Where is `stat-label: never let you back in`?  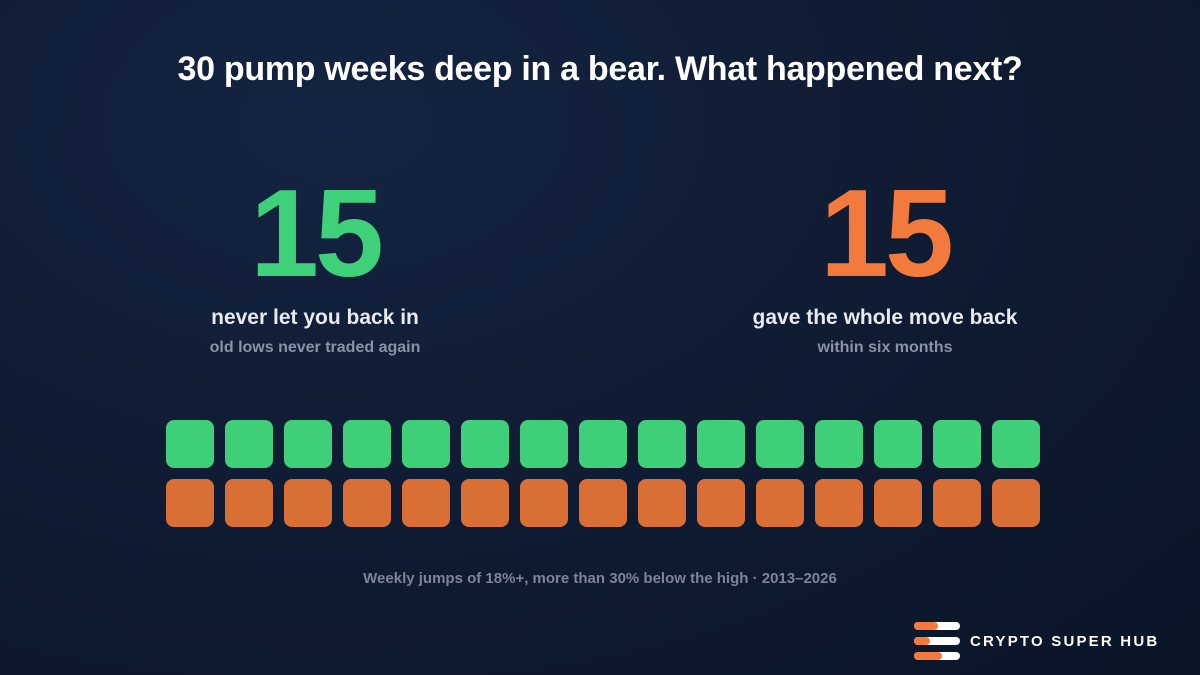
stat-label: never let you back in is located at coordinates (315, 317).